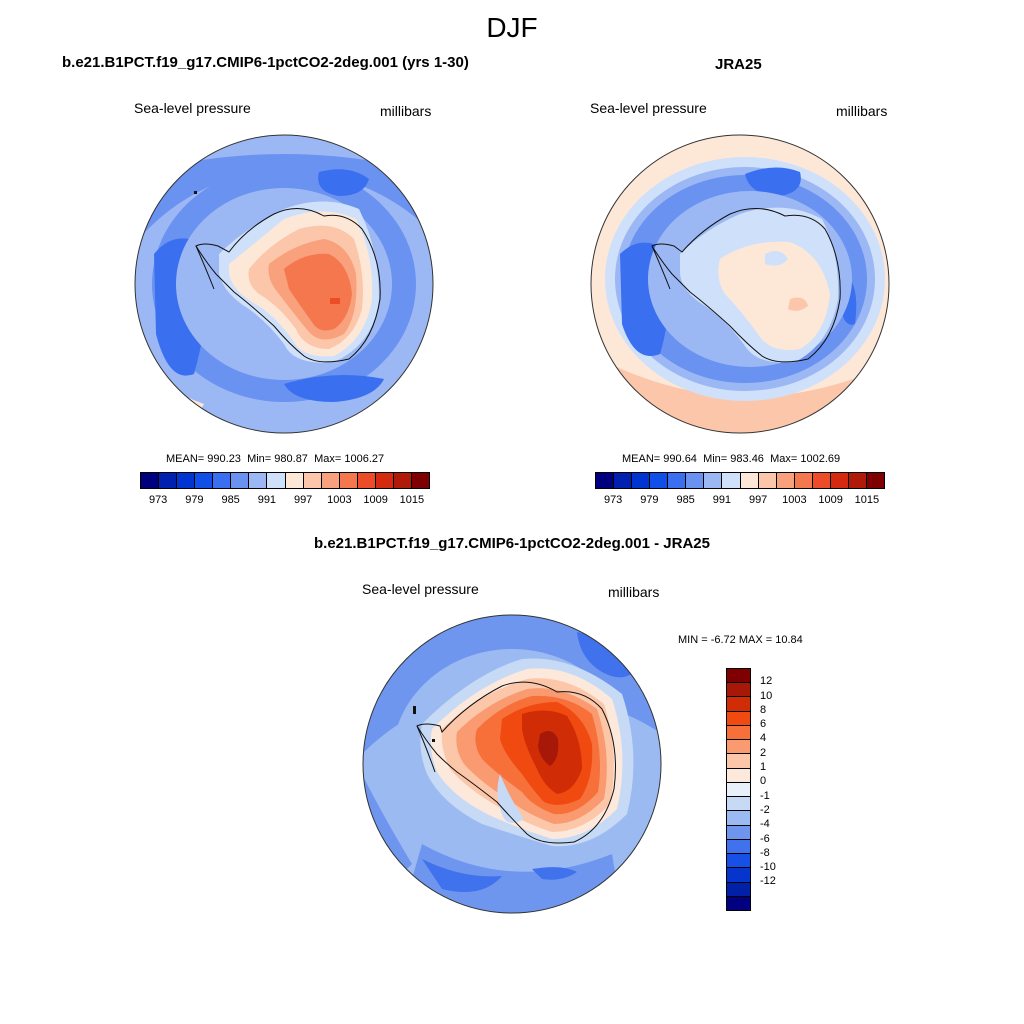  What do you see at coordinates (830, 500) in the screenshot?
I see `obs-colorbar-tick-label: 1009` at bounding box center [830, 500].